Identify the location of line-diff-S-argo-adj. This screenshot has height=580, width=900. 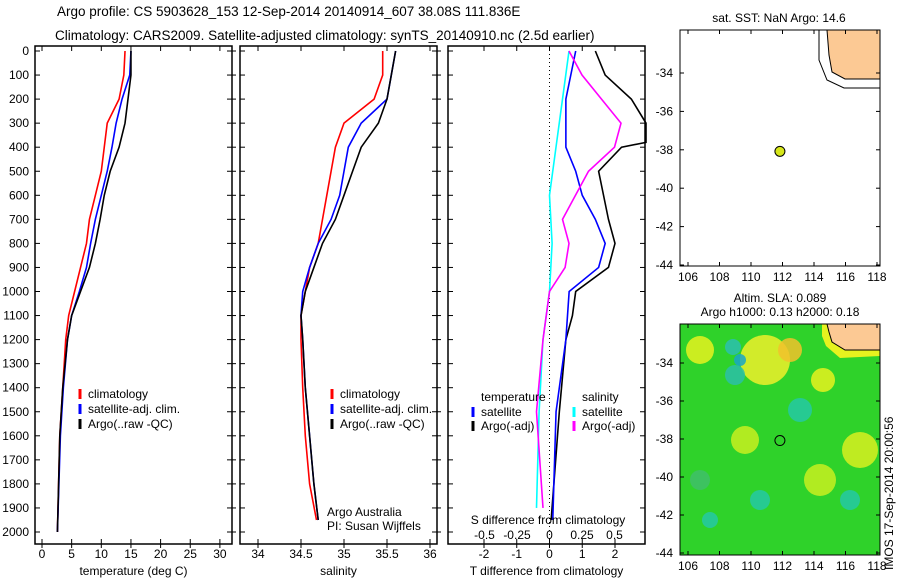
(578, 279).